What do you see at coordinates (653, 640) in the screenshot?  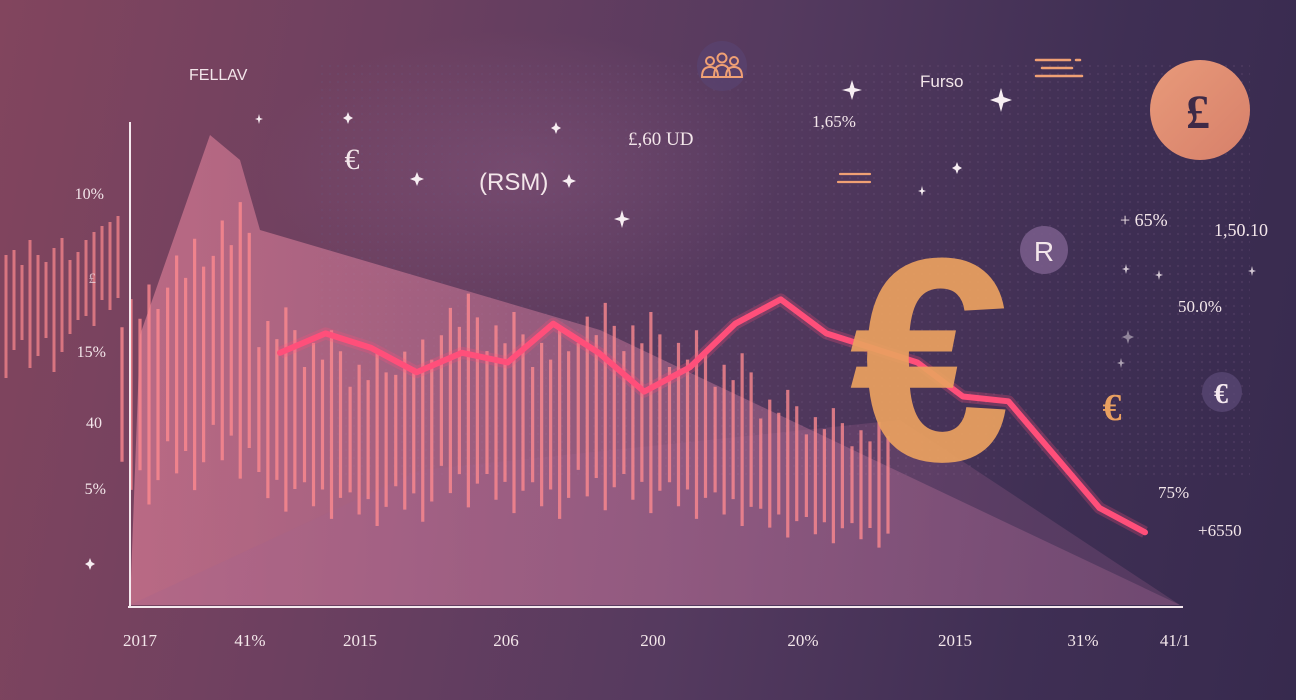 I see `x-tick-label: 200` at bounding box center [653, 640].